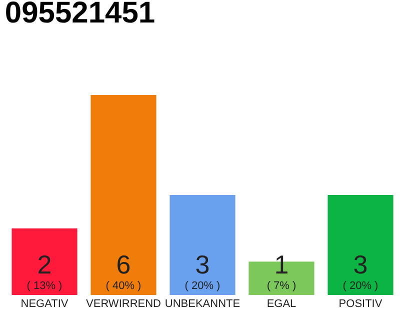 The width and height of the screenshot is (410, 320). What do you see at coordinates (281, 304) in the screenshot?
I see `x-tick-label: EGAL` at bounding box center [281, 304].